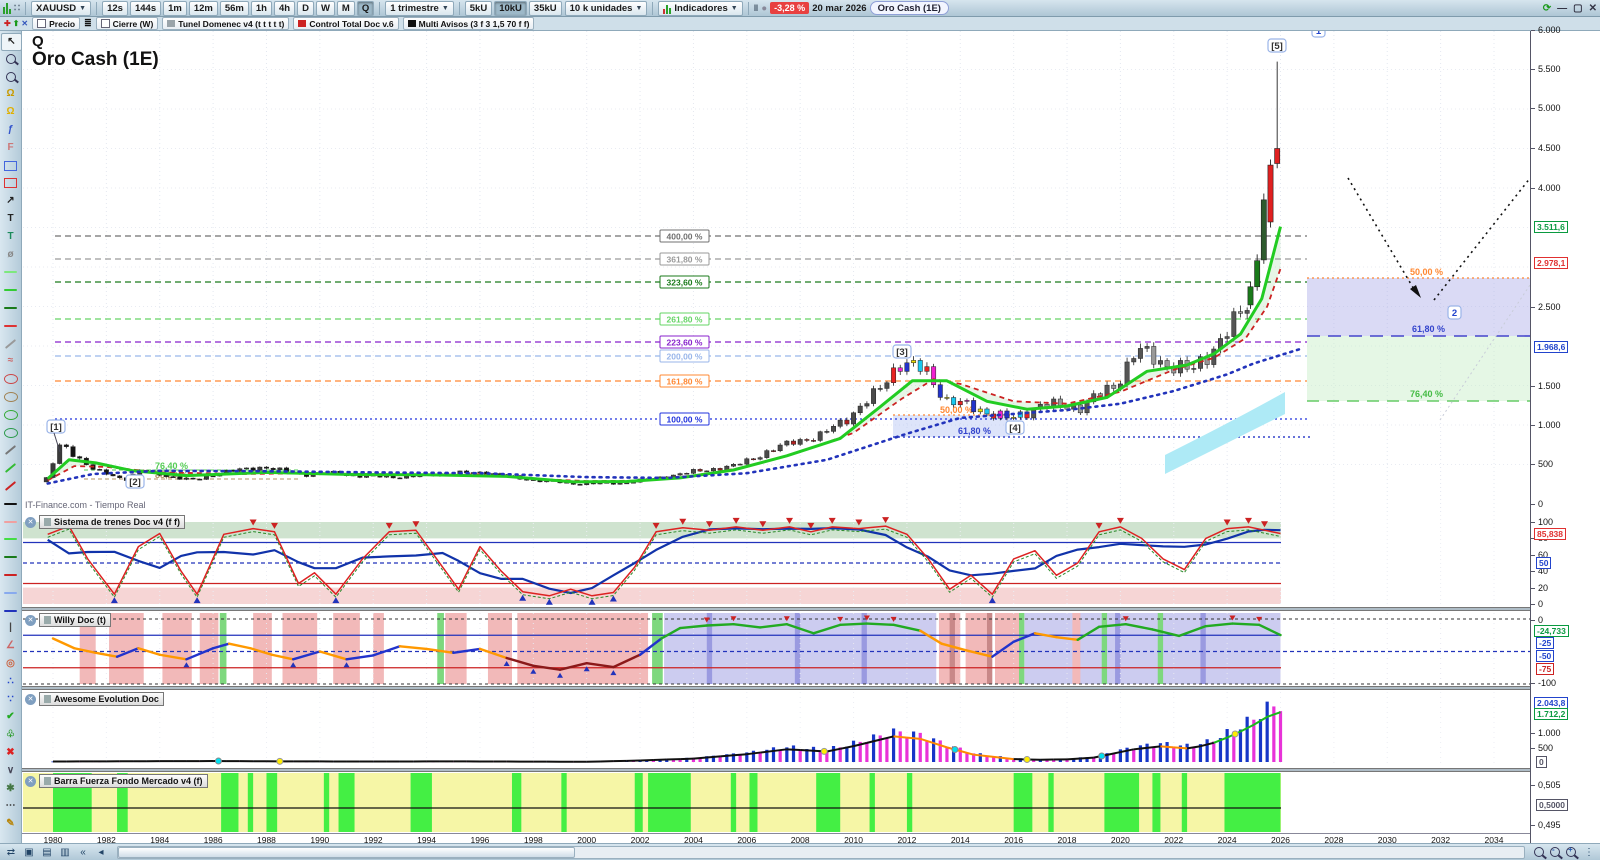 This screenshot has width=1600, height=860. Describe the element at coordinates (365, 8) in the screenshot. I see `timeframe-Q: Q` at that location.